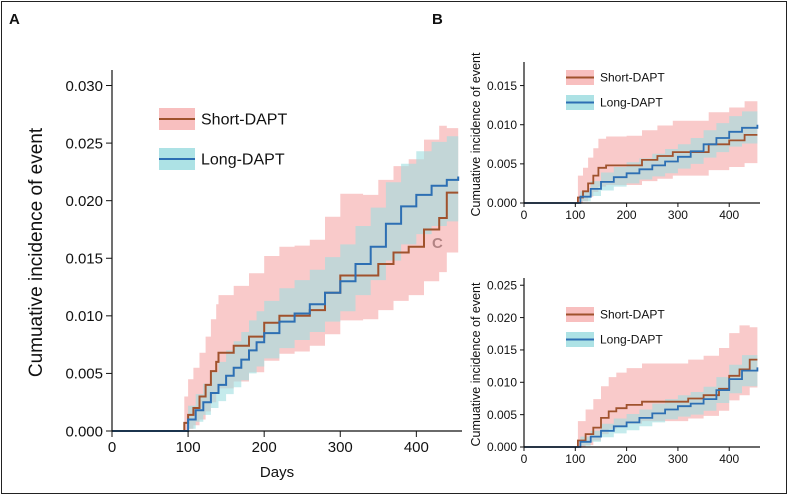 The height and width of the screenshot is (497, 790). What do you see at coordinates (729, 459) in the screenshot?
I see `p3-x-tick-label: 400` at bounding box center [729, 459].